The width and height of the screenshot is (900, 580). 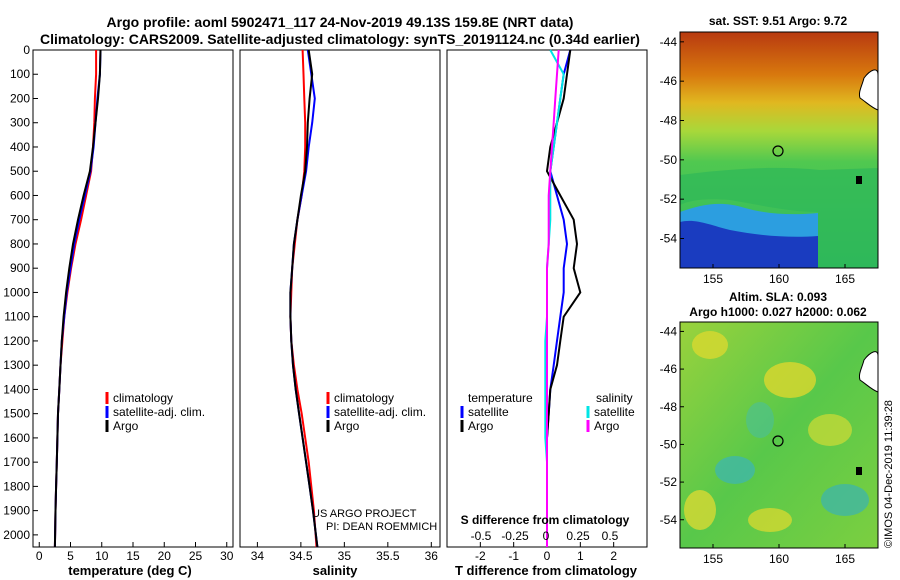 I want to click on legend-salinity-title: salinity, so click(x=614, y=398).